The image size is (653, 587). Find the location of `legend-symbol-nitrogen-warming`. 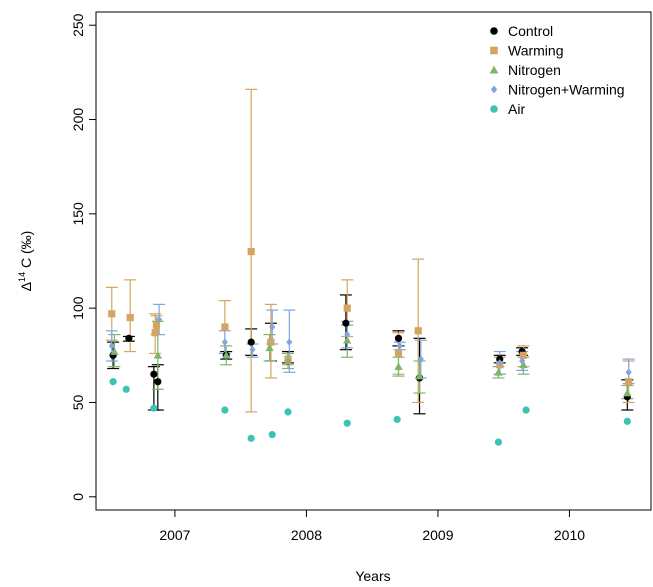

legend-symbol-nitrogen-warming is located at coordinates (494, 89).